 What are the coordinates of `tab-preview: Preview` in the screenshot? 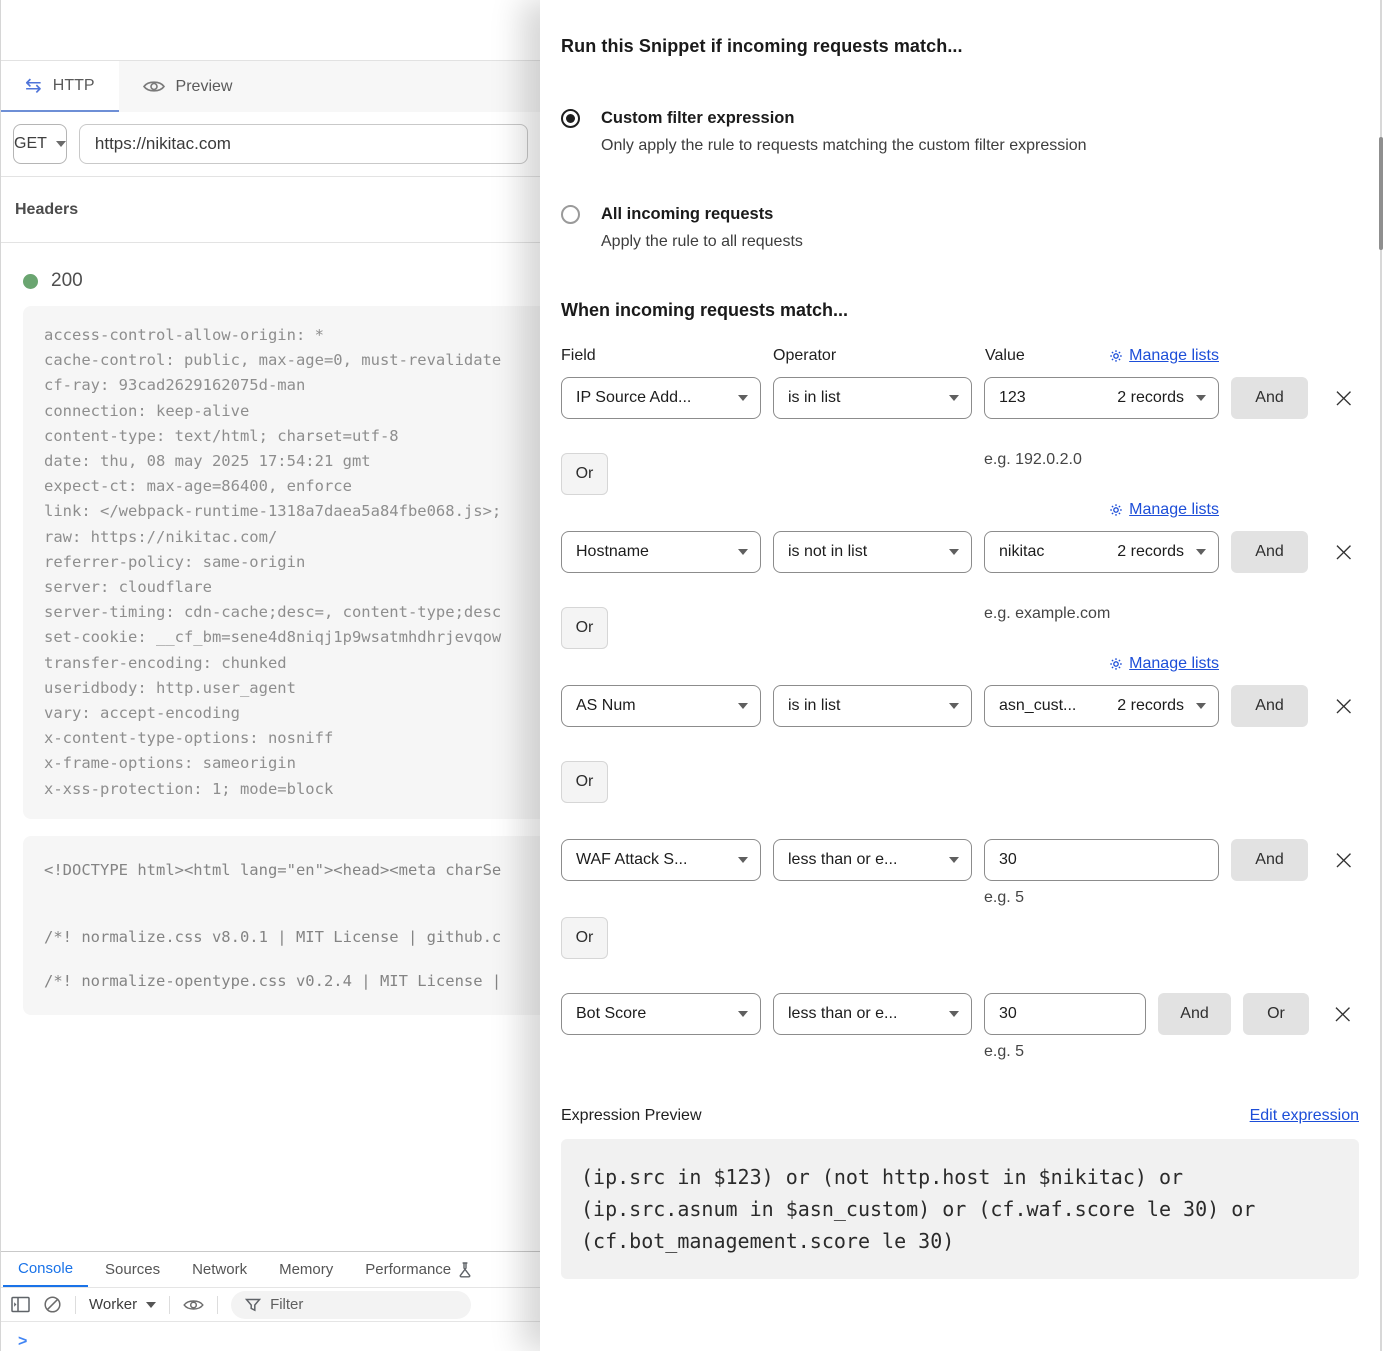 It's located at (188, 86).